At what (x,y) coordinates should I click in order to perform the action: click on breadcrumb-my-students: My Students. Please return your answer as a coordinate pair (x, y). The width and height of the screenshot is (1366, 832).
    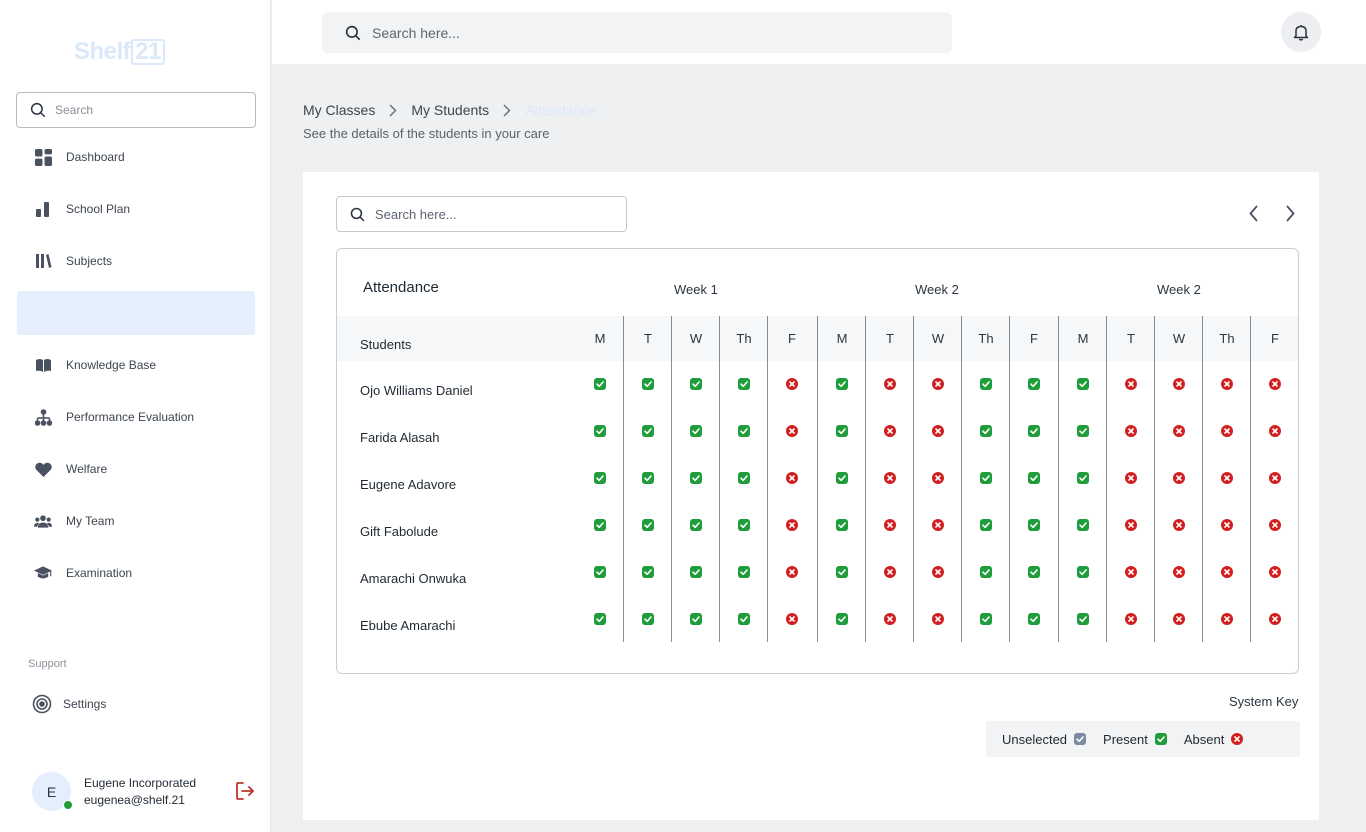
    Looking at the image, I should click on (450, 110).